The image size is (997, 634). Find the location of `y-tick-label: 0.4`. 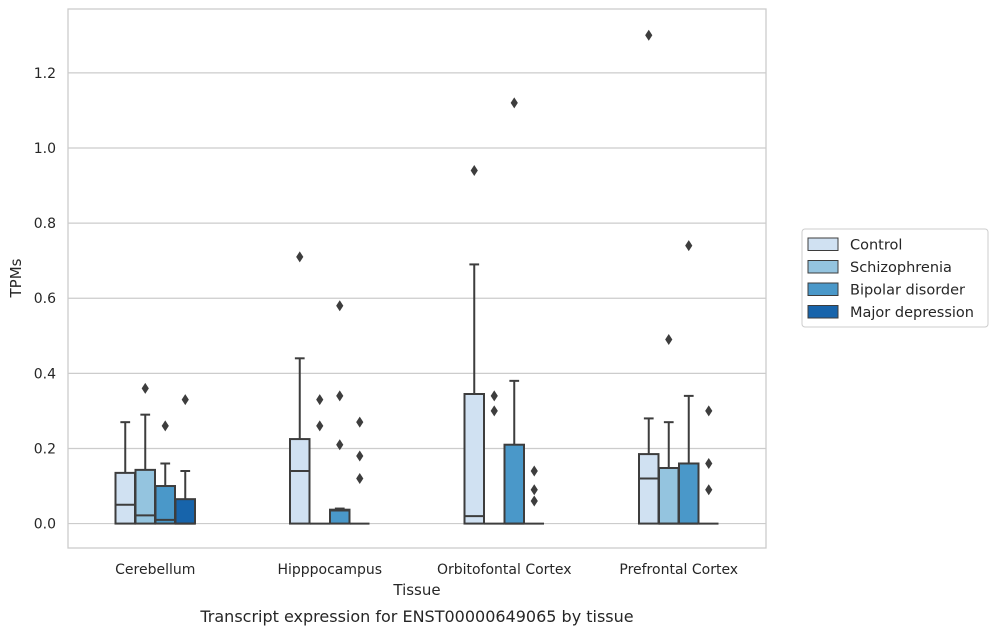

y-tick-label: 0.4 is located at coordinates (45, 374).